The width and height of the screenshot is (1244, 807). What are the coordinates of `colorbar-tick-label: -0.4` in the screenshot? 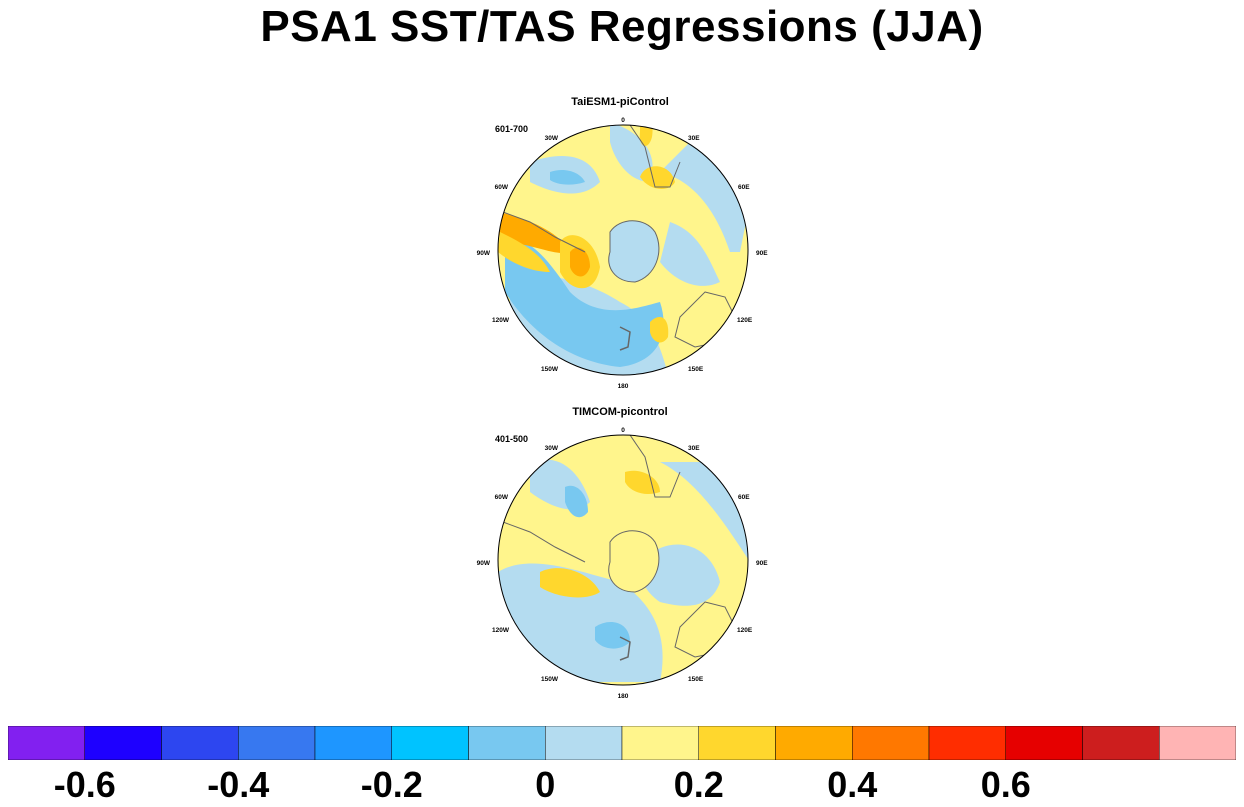 It's located at (238, 784).